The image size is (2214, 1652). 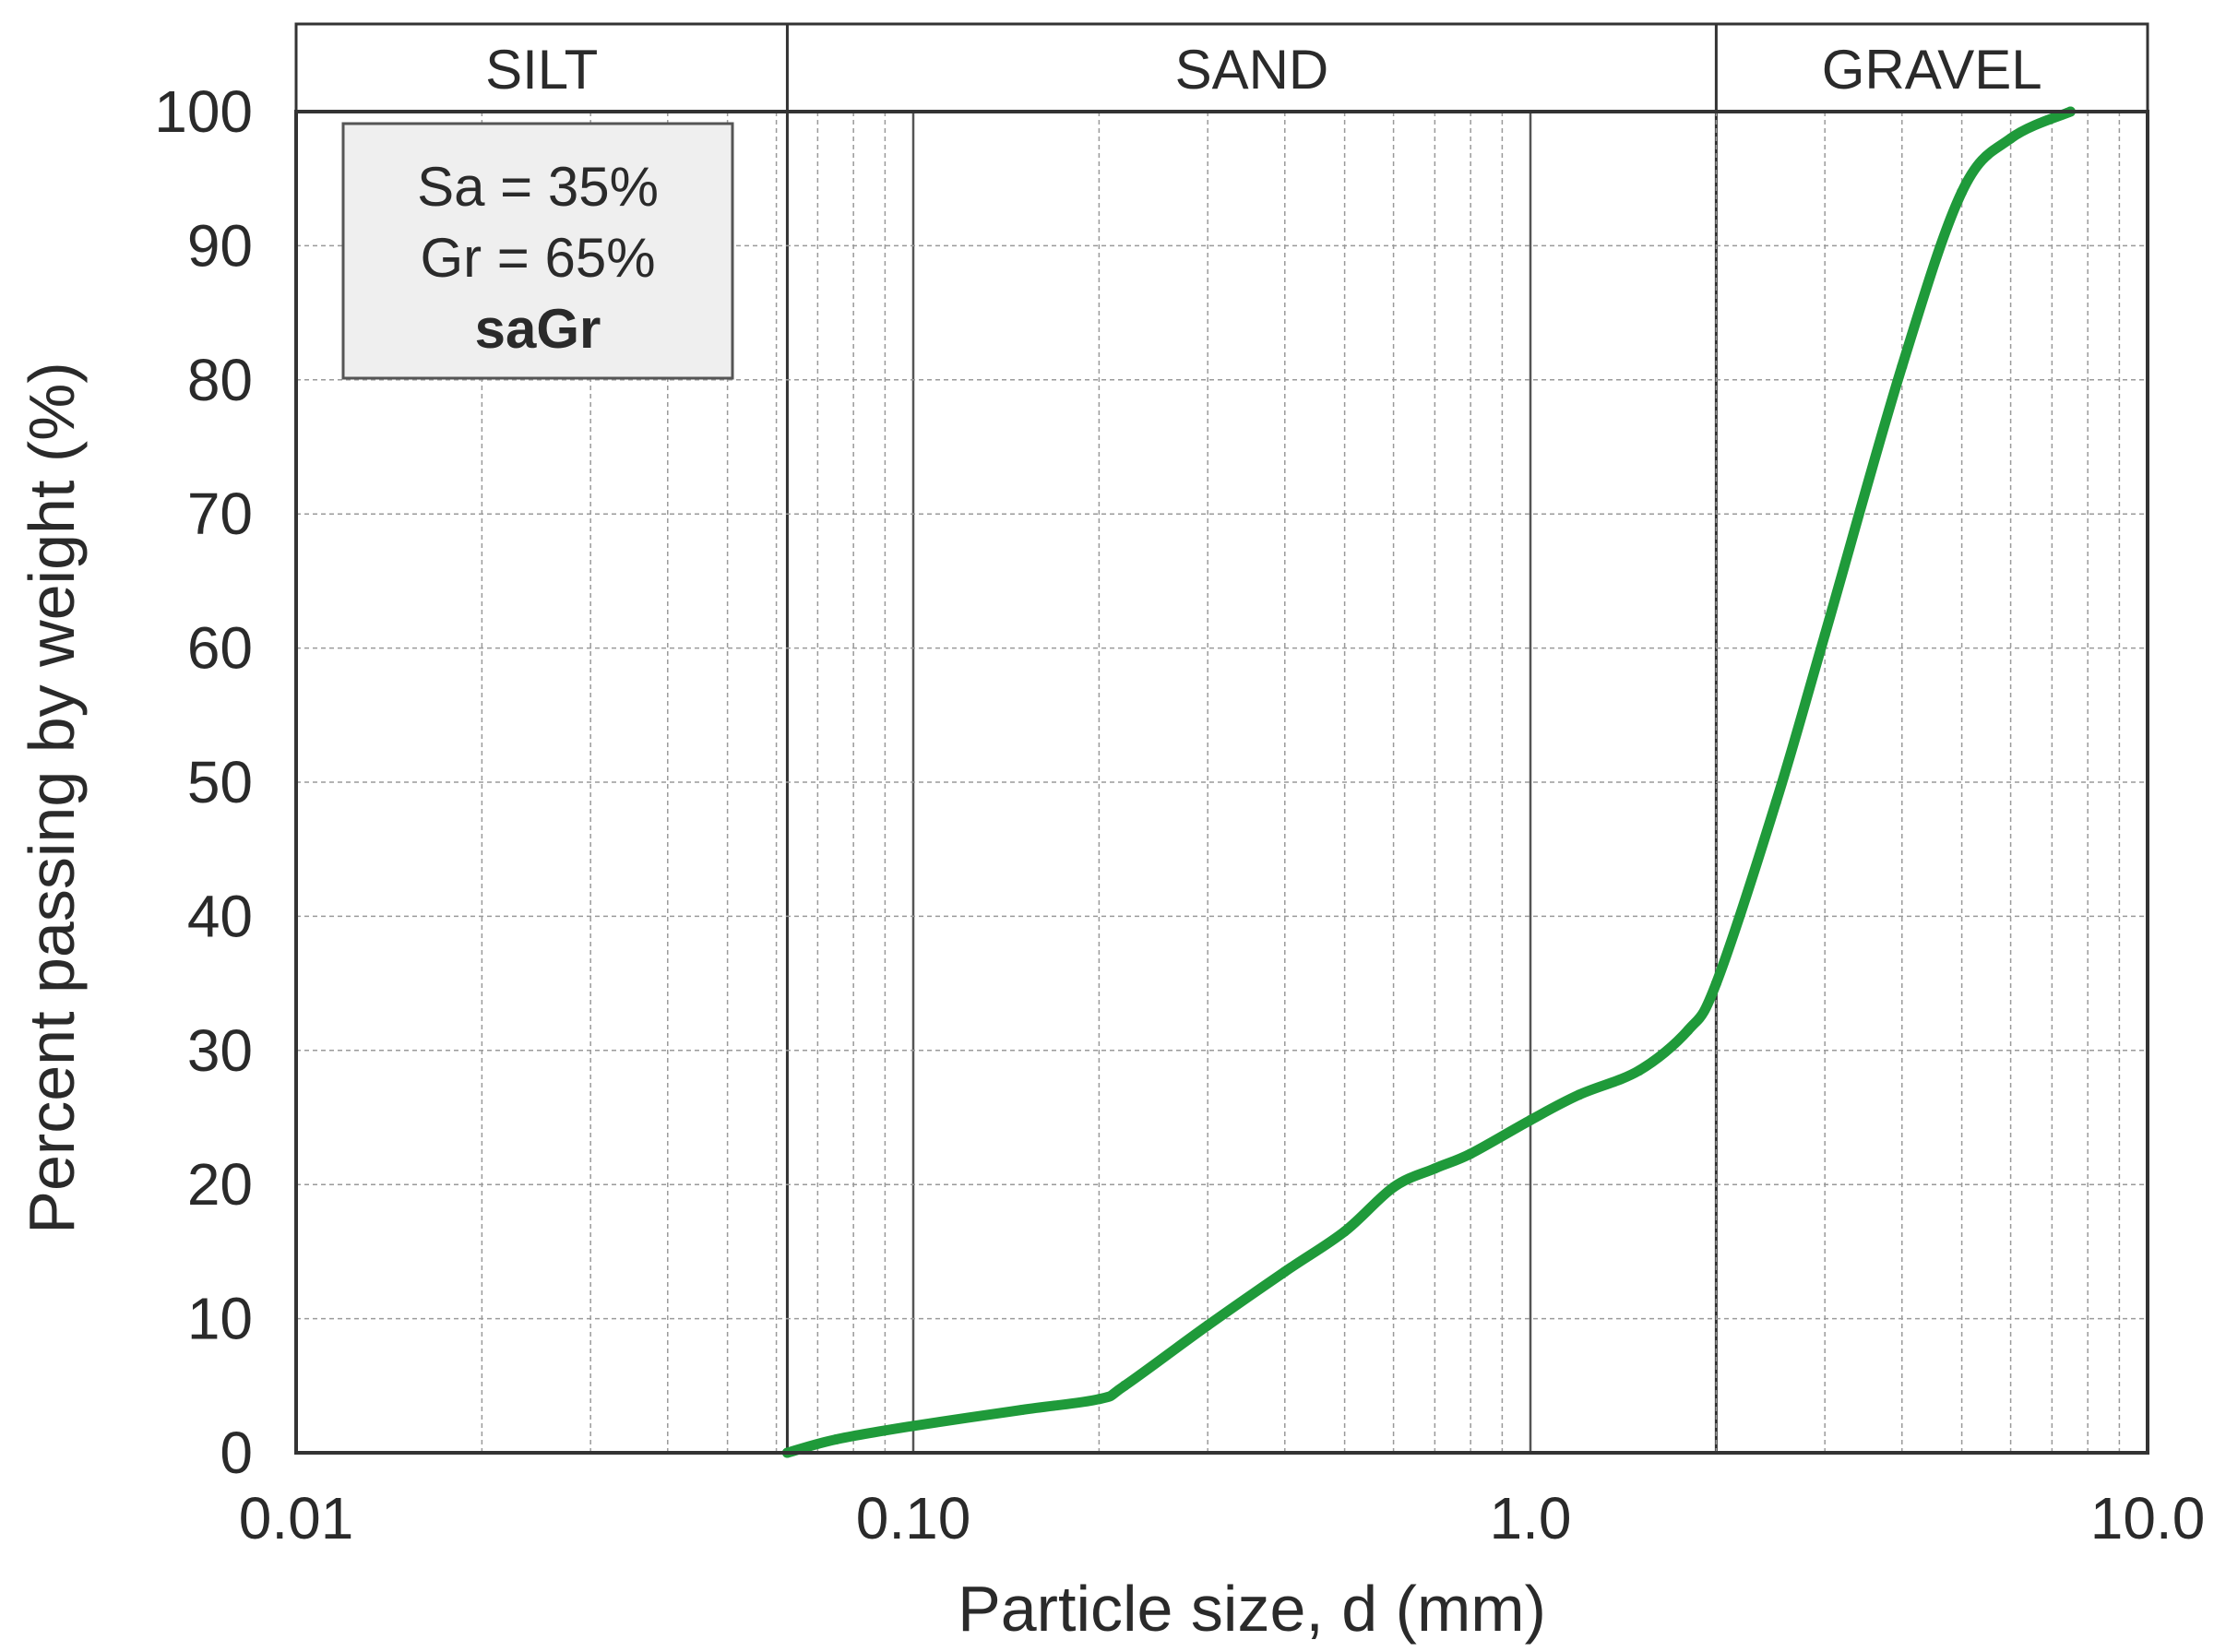 I want to click on annotation-rect, so click(x=537, y=251).